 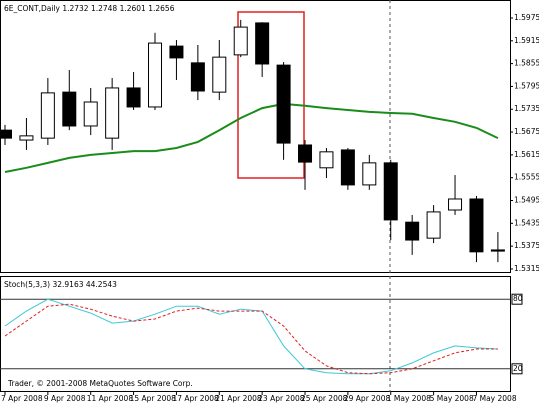 What do you see at coordinates (526, 200) in the screenshot?
I see `y-tick-label: 1.5495` at bounding box center [526, 200].